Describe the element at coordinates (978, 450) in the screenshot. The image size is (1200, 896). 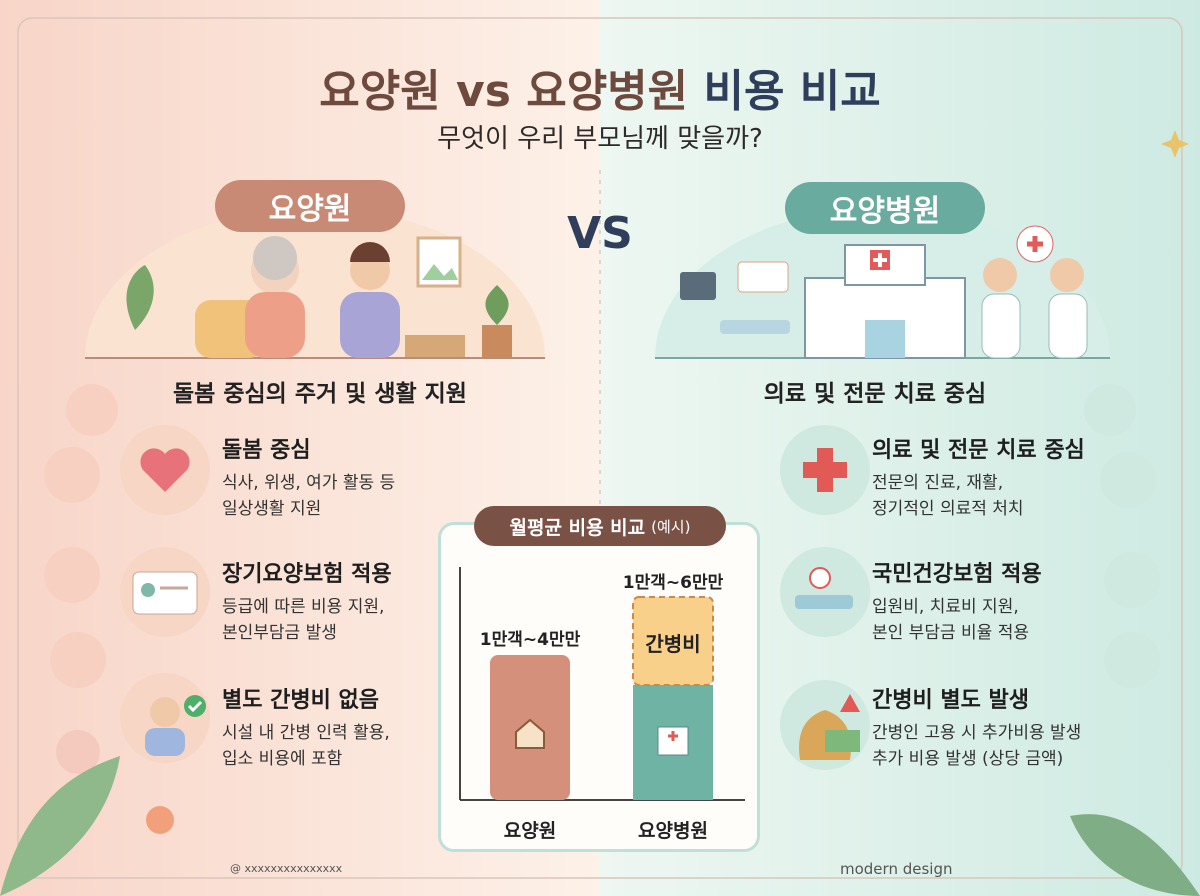
I see `item-title: 의료 및 전문 치료 중심` at that location.